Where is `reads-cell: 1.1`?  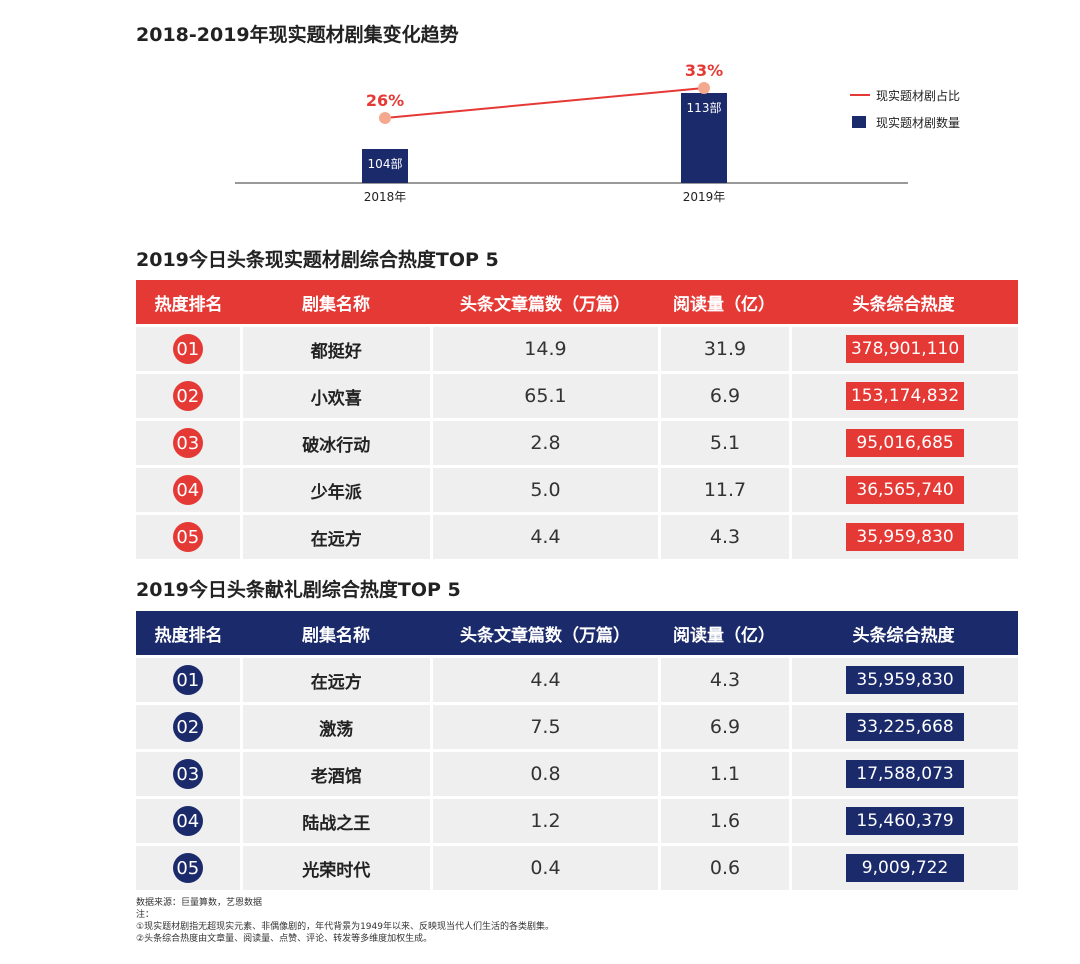
reads-cell: 1.1 is located at coordinates (723, 774).